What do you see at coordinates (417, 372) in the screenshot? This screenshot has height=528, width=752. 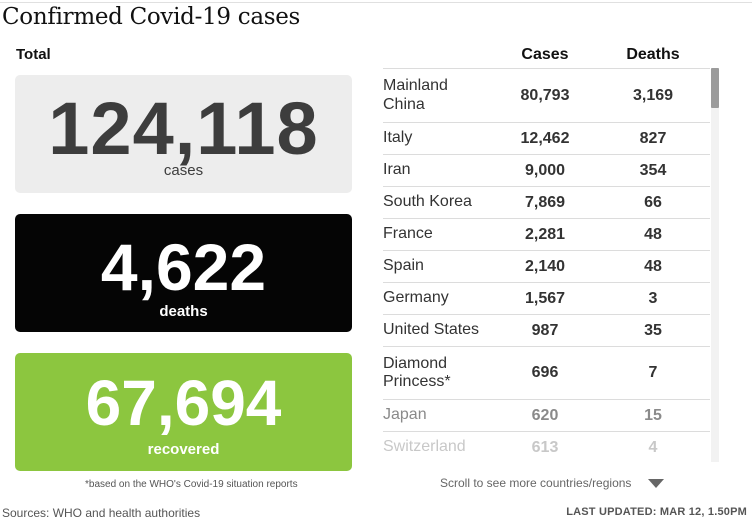 I see `country-name: Diamond Princess*` at bounding box center [417, 372].